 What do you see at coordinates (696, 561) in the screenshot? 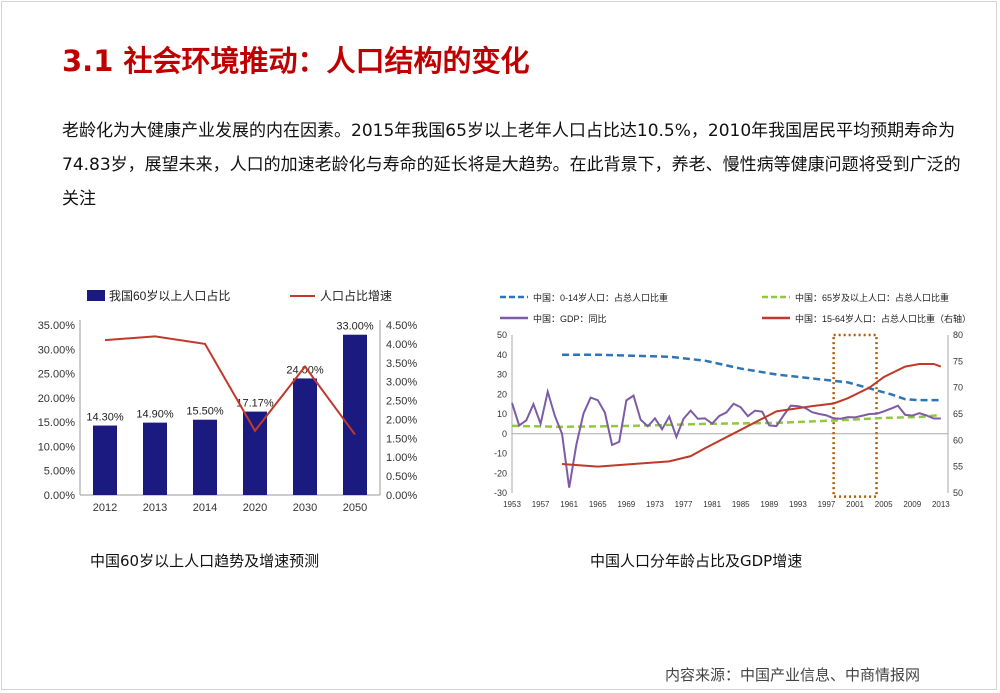
I see `right-chart-caption: 中国人口分年龄占比及GDP增速` at bounding box center [696, 561].